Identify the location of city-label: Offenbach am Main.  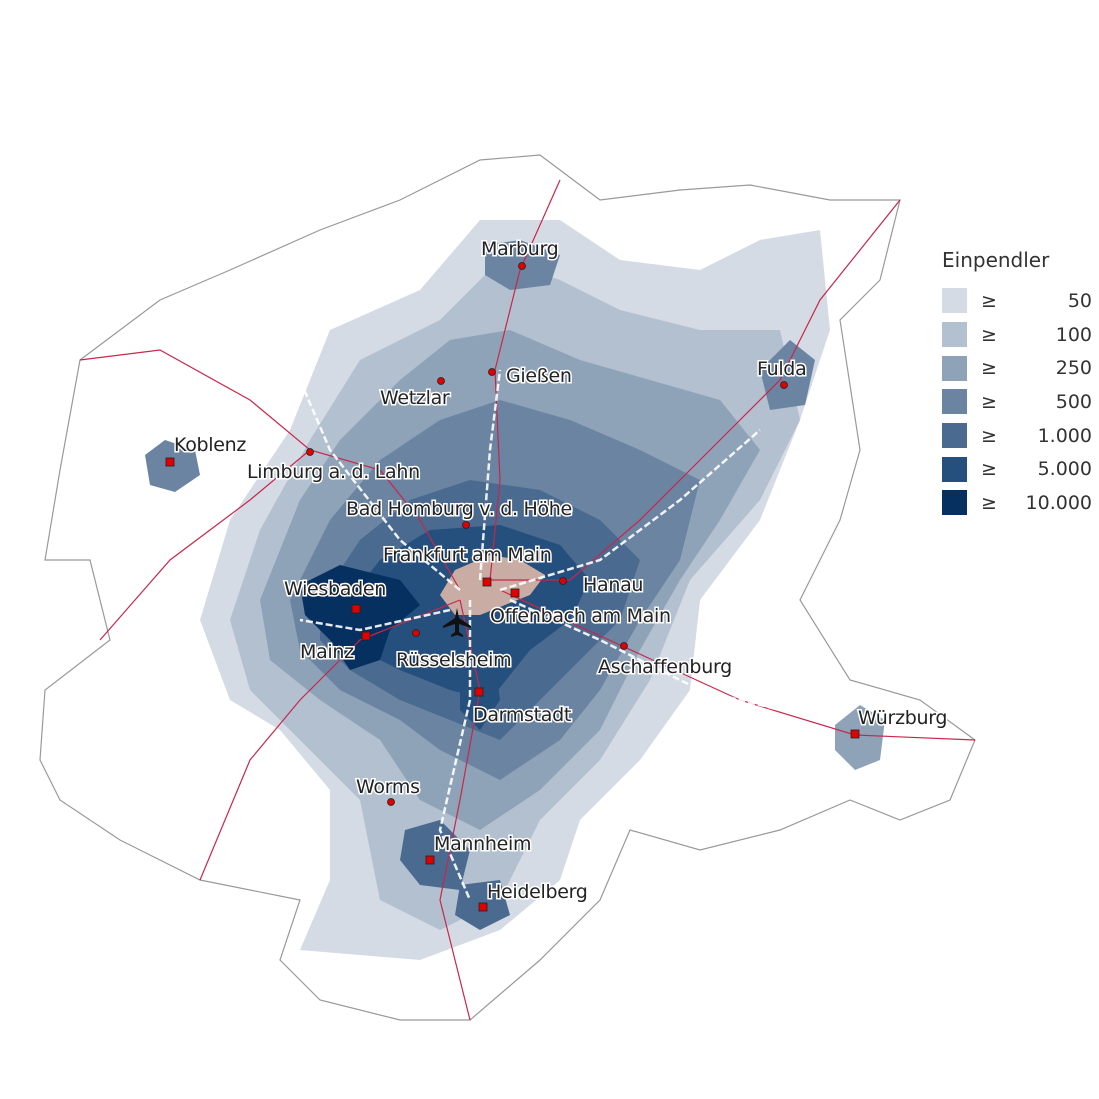
(580, 616).